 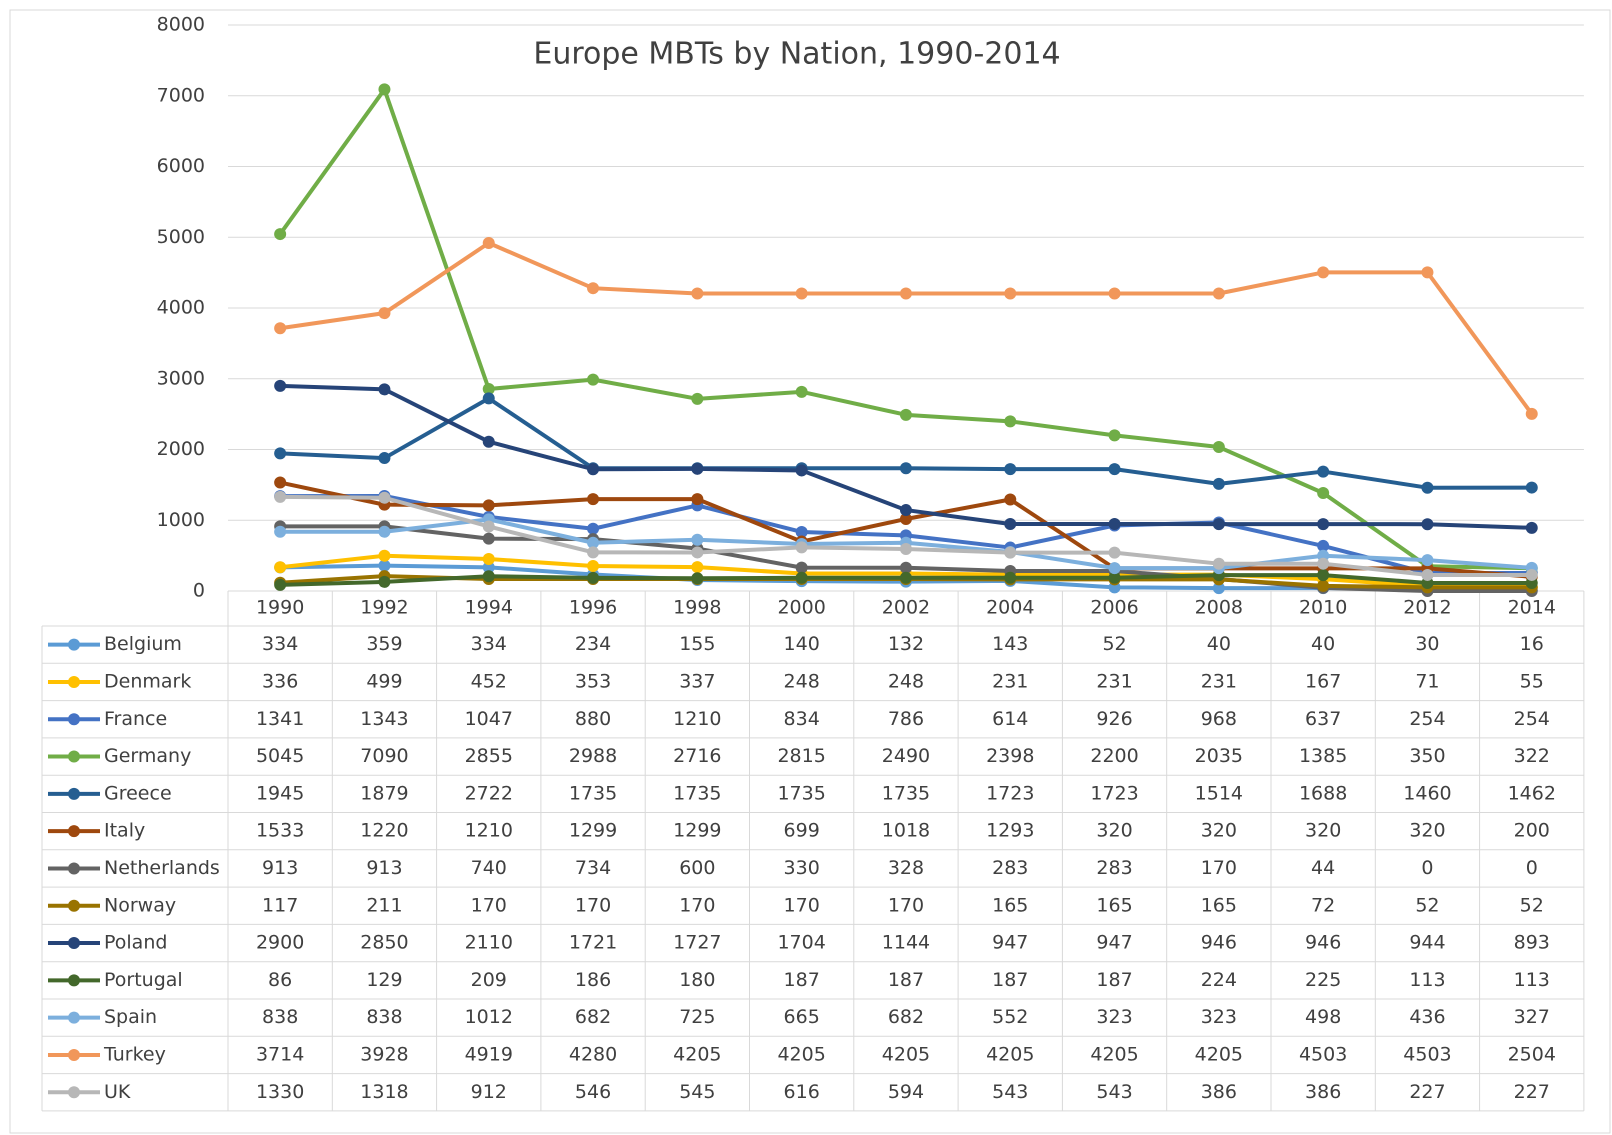 What do you see at coordinates (697, 1092) in the screenshot?
I see `table-cell: 545` at bounding box center [697, 1092].